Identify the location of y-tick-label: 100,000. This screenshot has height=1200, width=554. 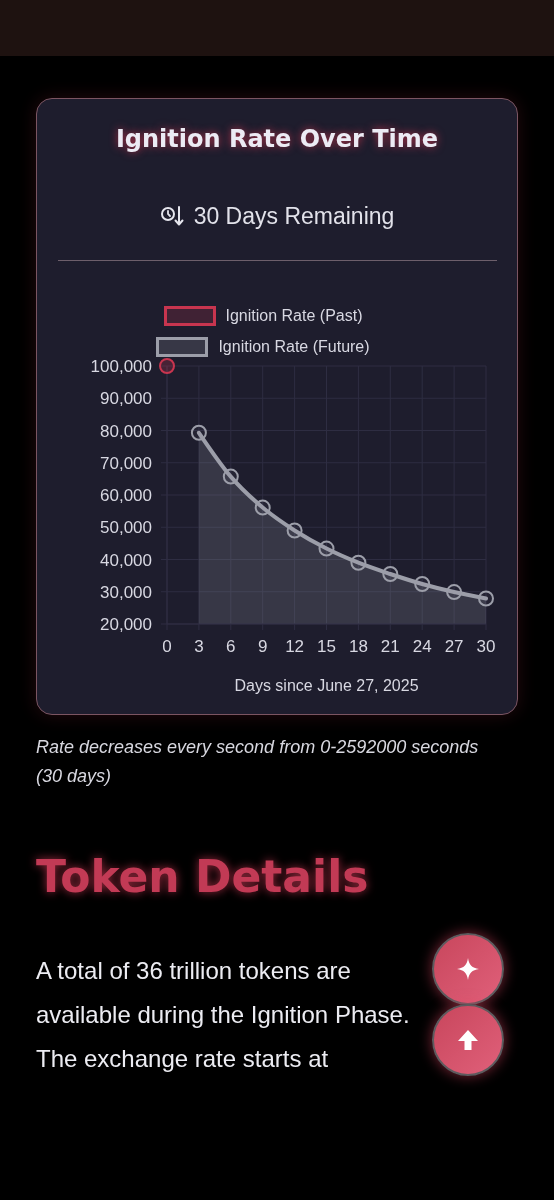
(121, 367).